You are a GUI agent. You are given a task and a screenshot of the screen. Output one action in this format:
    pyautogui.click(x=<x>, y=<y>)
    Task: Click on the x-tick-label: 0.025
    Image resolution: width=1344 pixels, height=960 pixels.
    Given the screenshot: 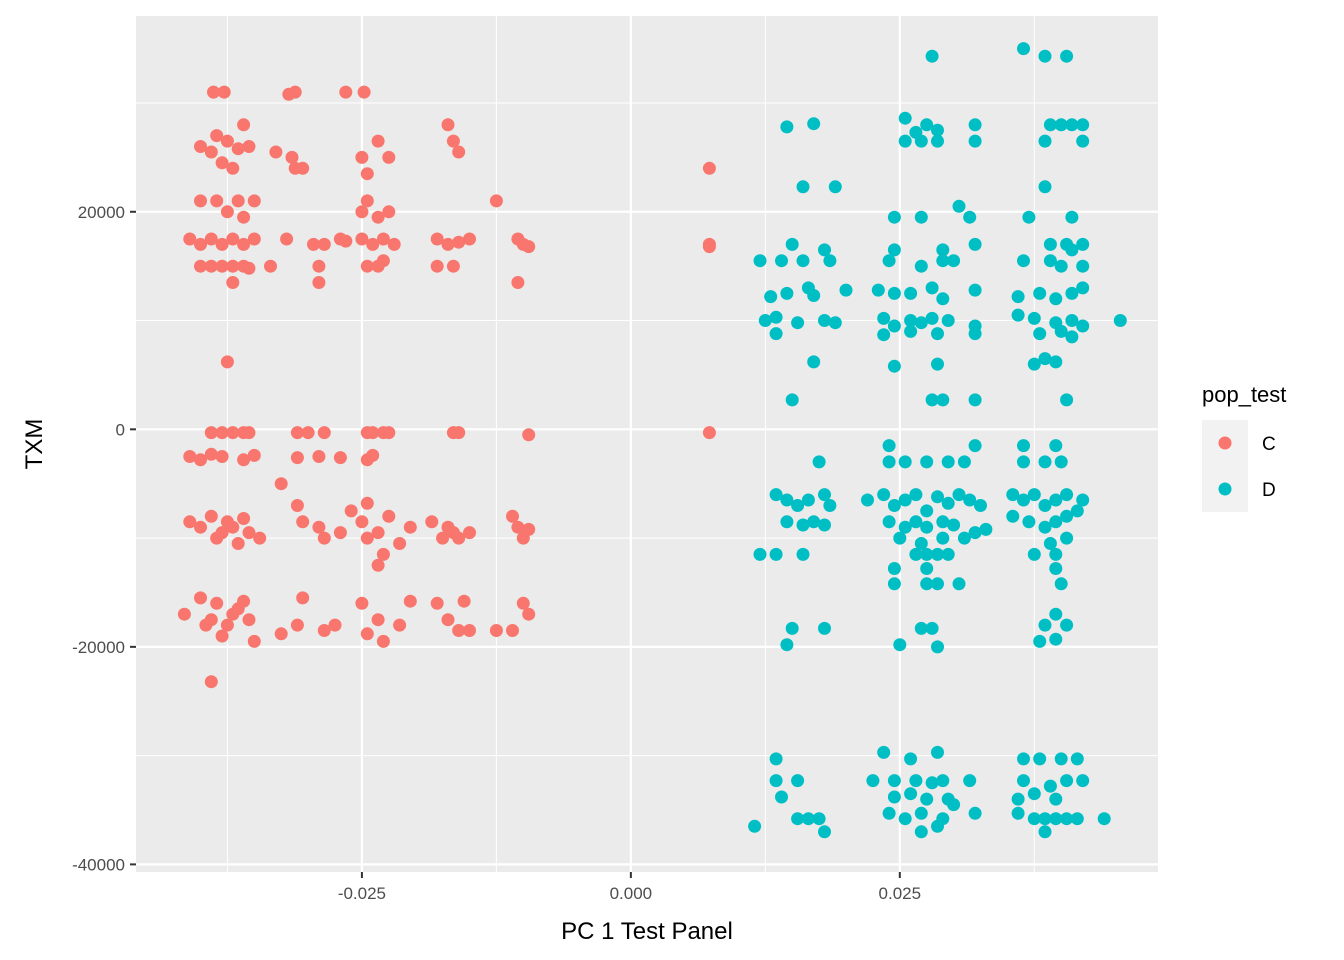 What is the action you would take?
    pyautogui.click(x=900, y=893)
    